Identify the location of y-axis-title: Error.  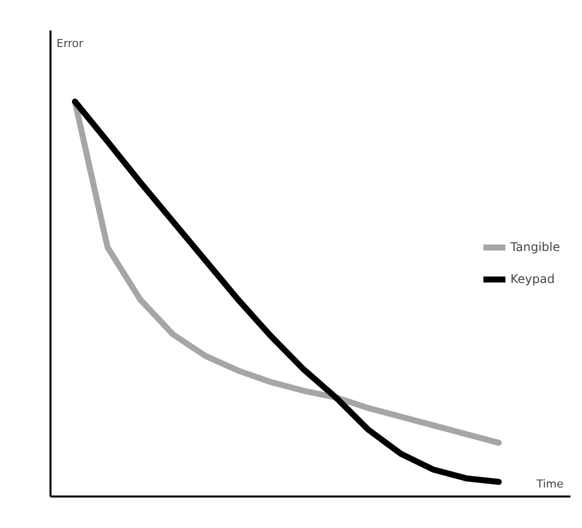
(70, 43).